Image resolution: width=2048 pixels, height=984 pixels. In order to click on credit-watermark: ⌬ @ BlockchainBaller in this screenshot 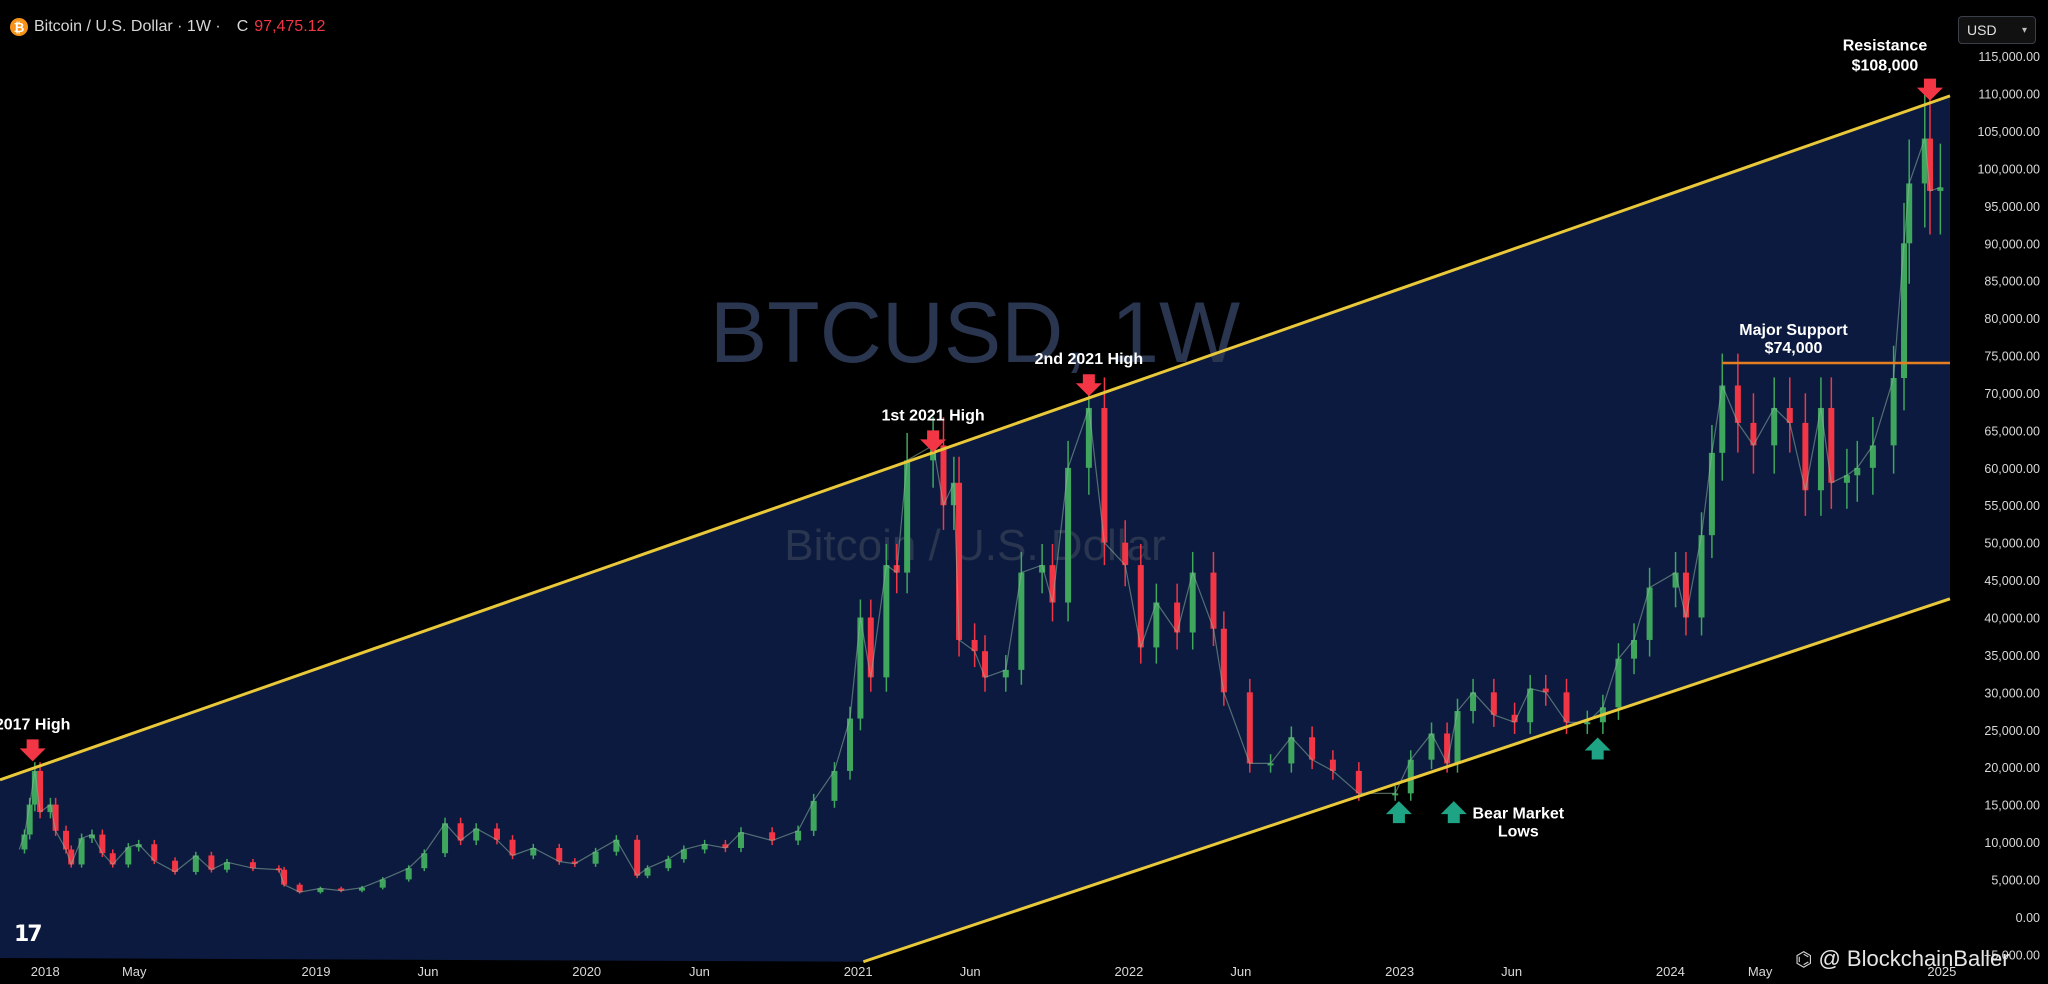, I will do `click(1902, 959)`.